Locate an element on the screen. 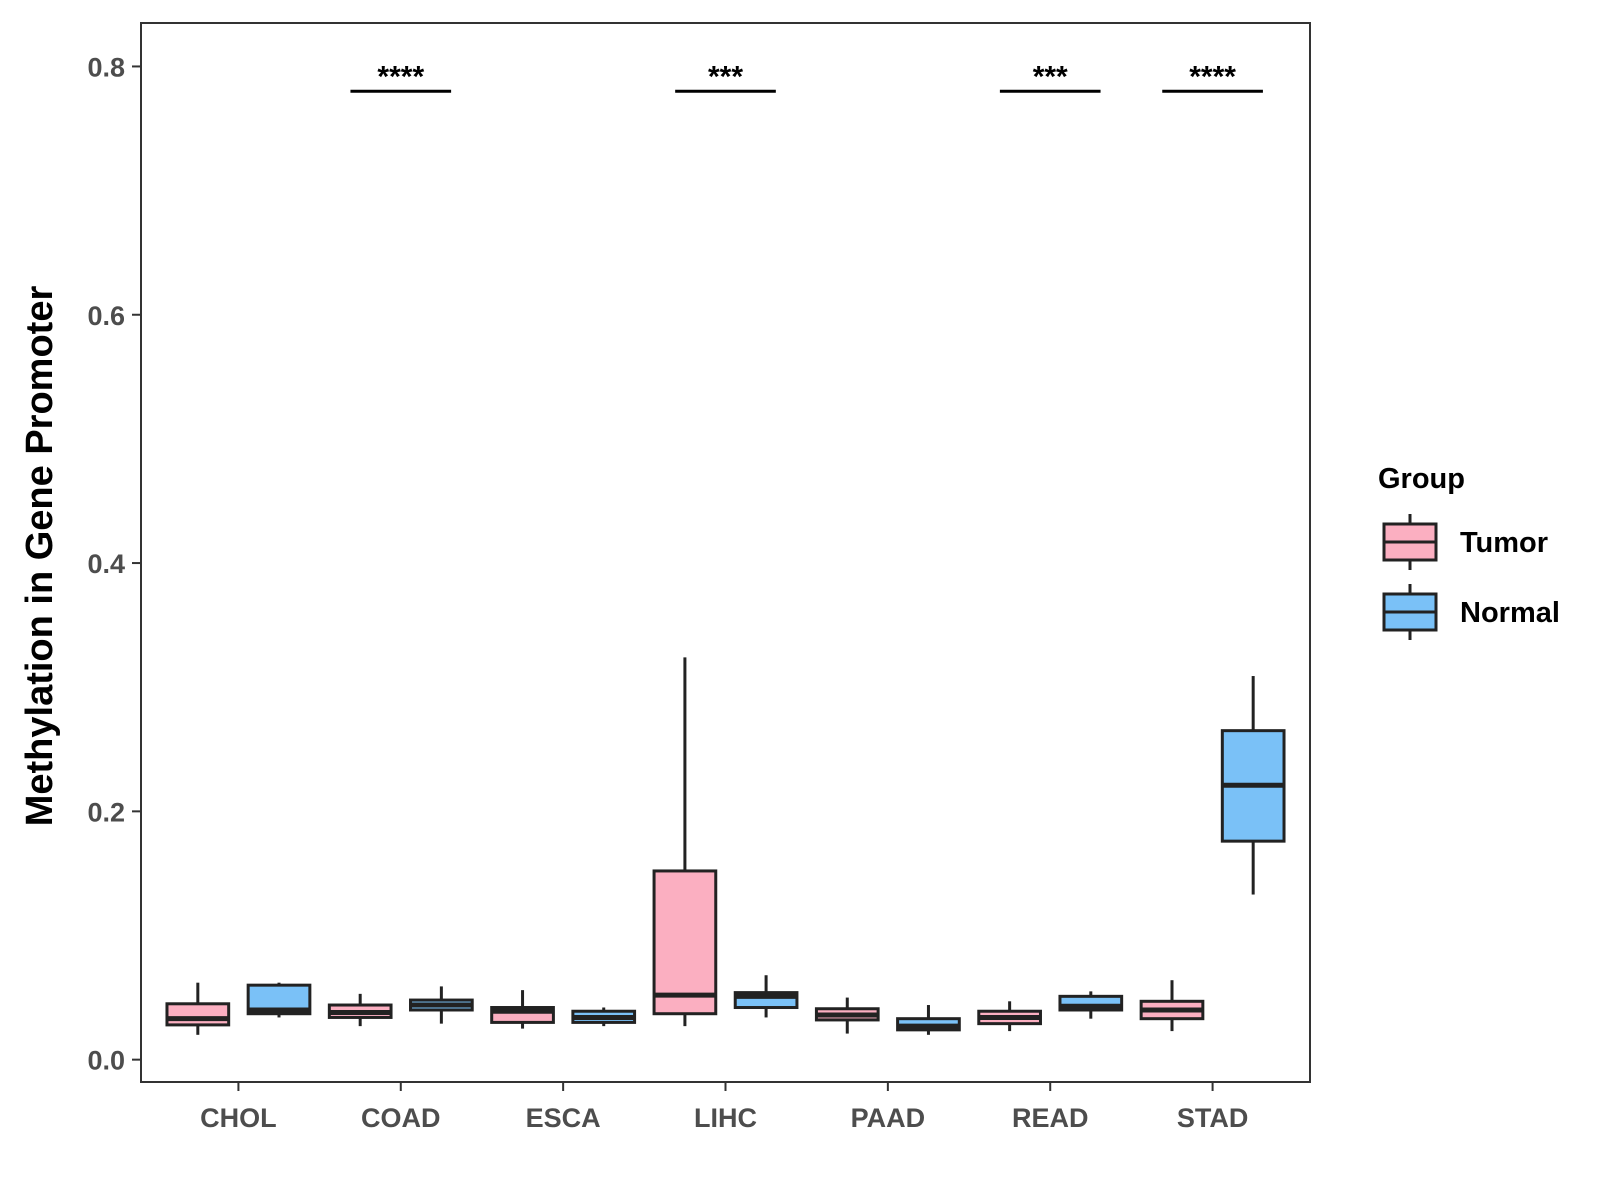 The width and height of the screenshot is (1600, 1200). x-axis: CHOL COAD ESCA LIHC PAAD READ STAD is located at coordinates (724, 1107).